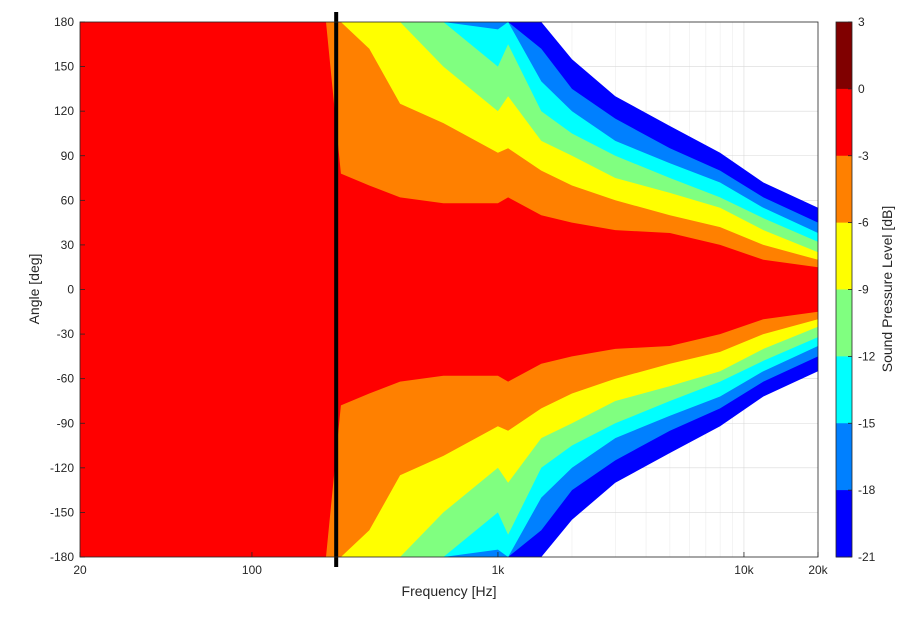  Describe the element at coordinates (34, 289) in the screenshot. I see `y-axis-label: Angle [deg]` at that location.